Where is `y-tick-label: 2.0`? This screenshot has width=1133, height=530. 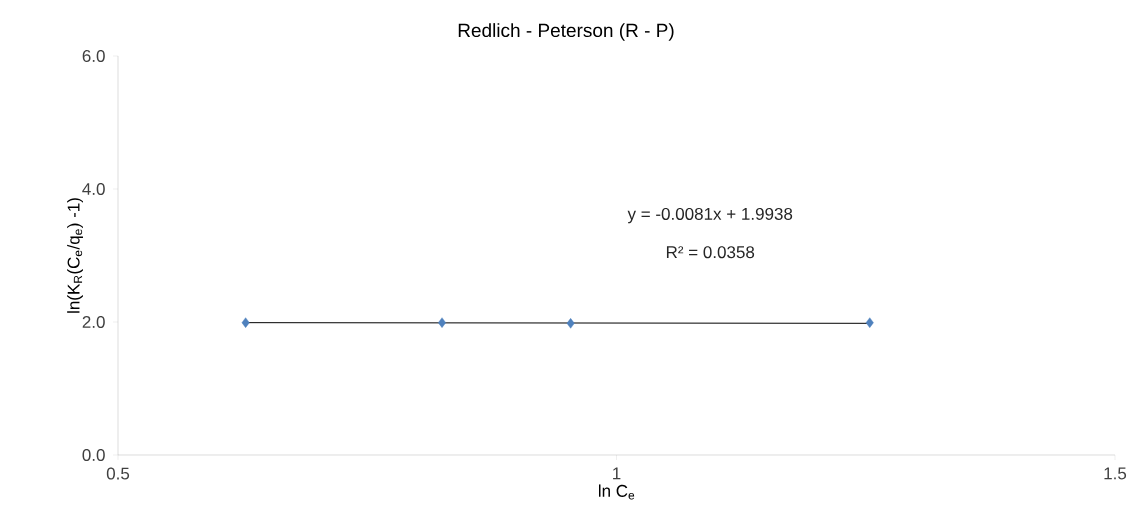
y-tick-label: 2.0 is located at coordinates (93, 322).